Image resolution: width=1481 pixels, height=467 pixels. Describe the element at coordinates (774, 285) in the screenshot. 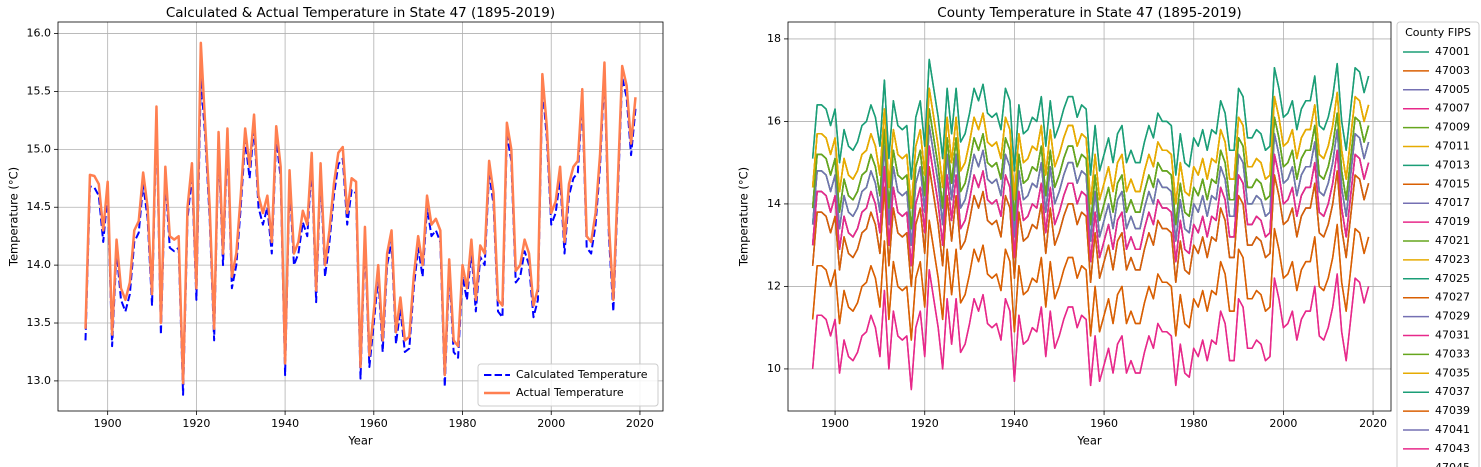

I see `y-tick-label: 12` at that location.